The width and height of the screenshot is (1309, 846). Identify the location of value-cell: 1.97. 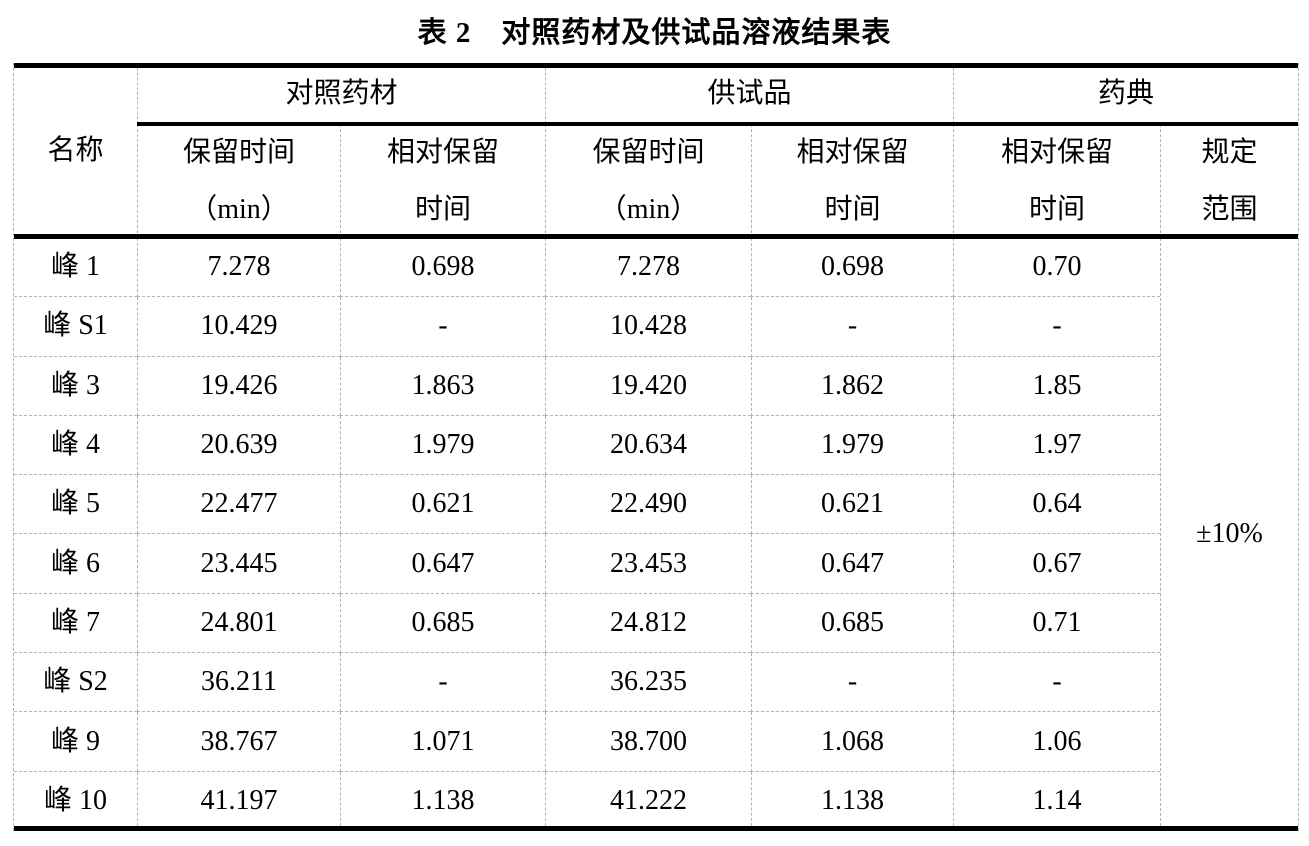
(1056, 445).